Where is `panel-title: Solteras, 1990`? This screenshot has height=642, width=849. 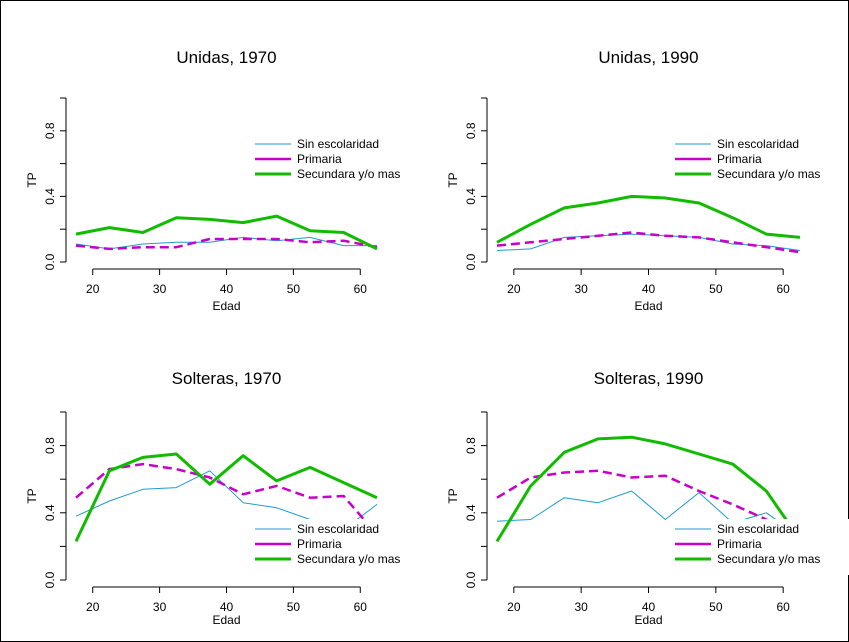 panel-title: Solteras, 1990 is located at coordinates (649, 378).